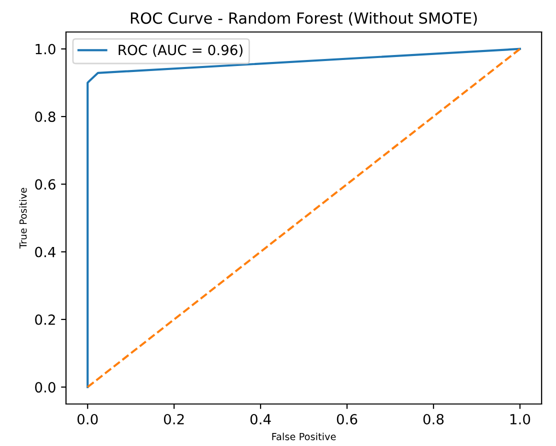  I want to click on legend-label: ROC (AUC = 0.96), so click(180, 50).